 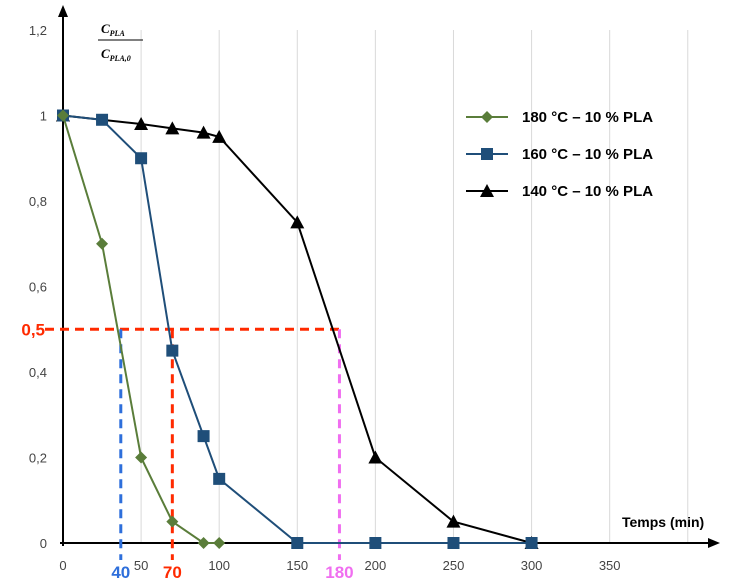 I want to click on y-tick-label: 0,6, so click(x=38, y=287).